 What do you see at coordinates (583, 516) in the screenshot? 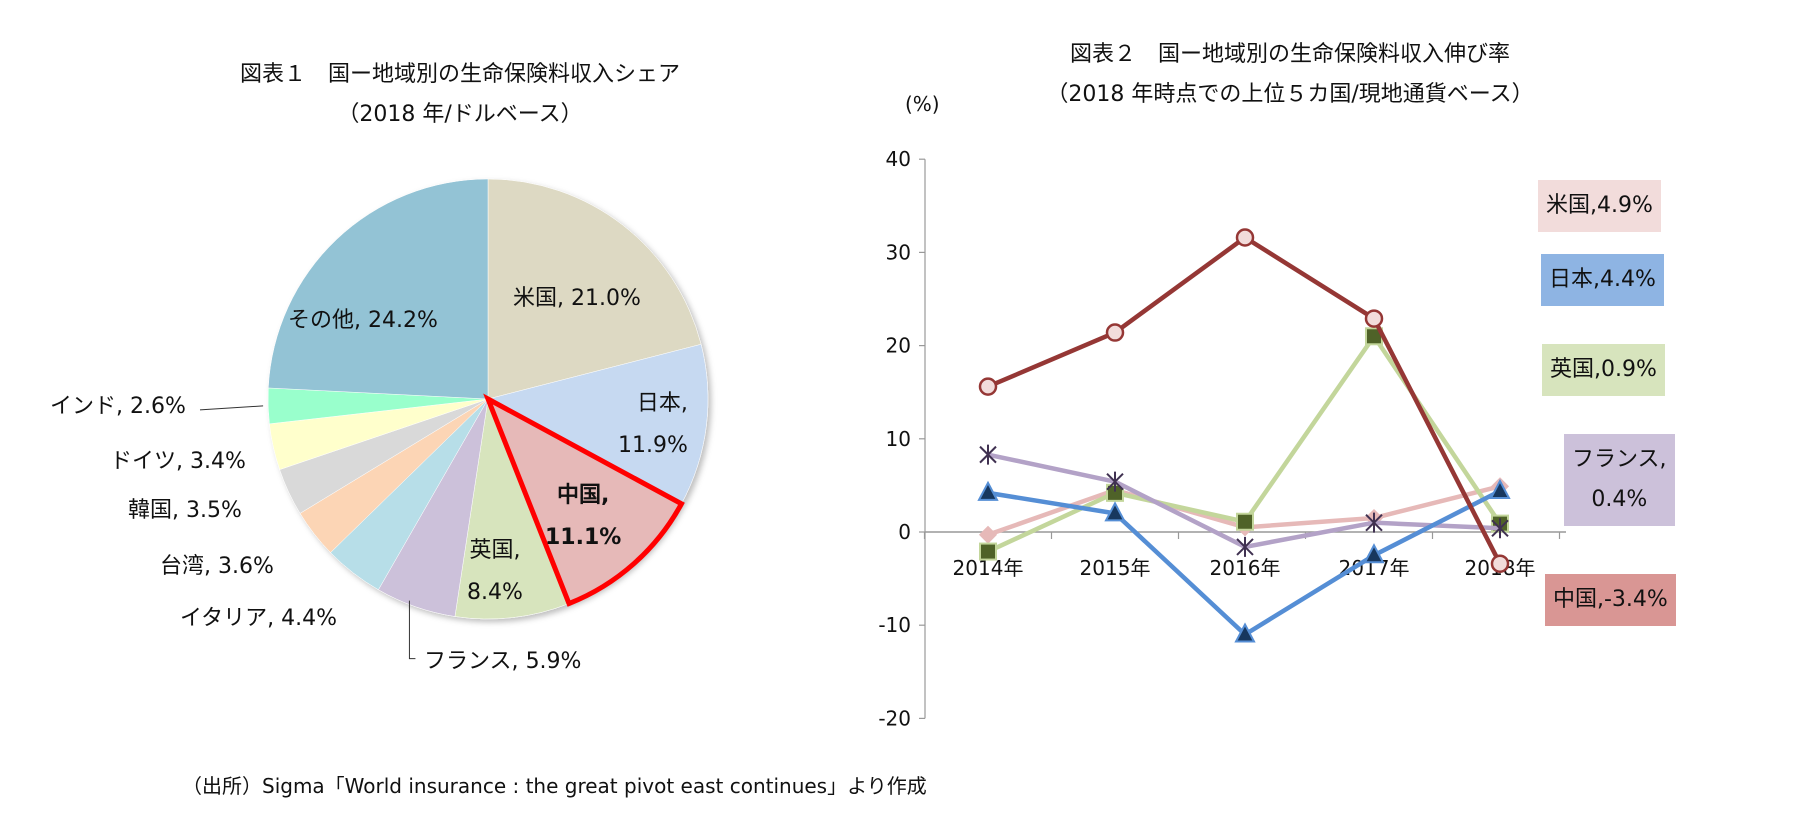
I see `pie-label-china: 中国, 11.1%` at bounding box center [583, 516].